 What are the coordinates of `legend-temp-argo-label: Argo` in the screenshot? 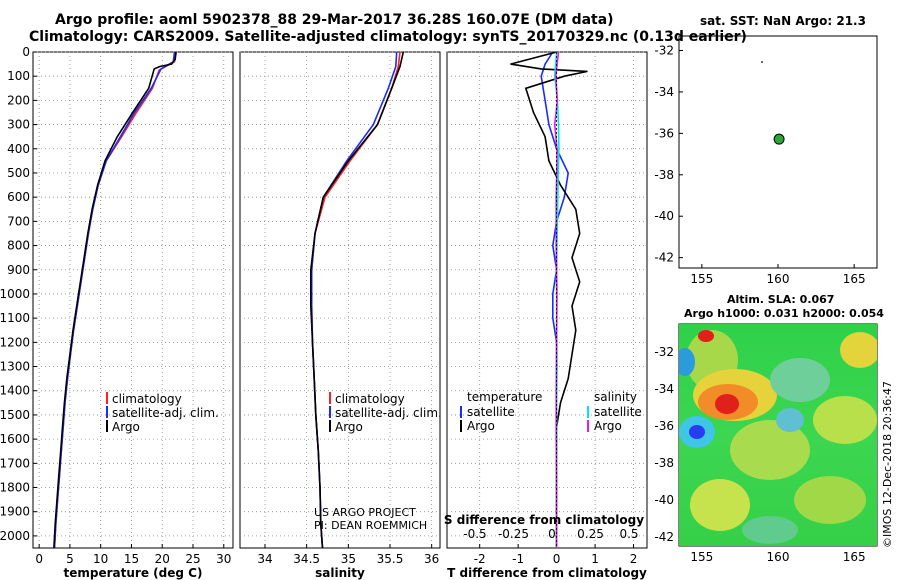 It's located at (481, 426).